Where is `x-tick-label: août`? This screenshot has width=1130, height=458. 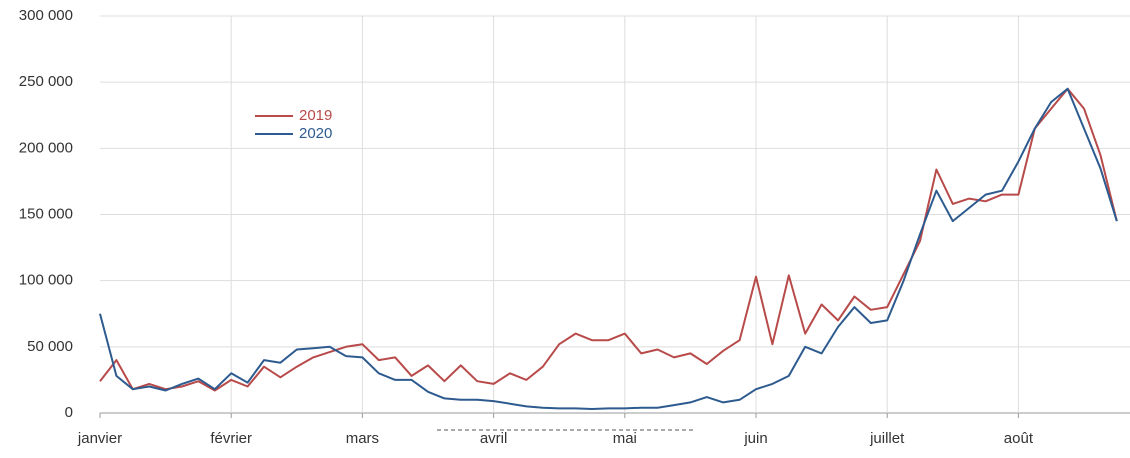
x-tick-label: août is located at coordinates (1019, 438).